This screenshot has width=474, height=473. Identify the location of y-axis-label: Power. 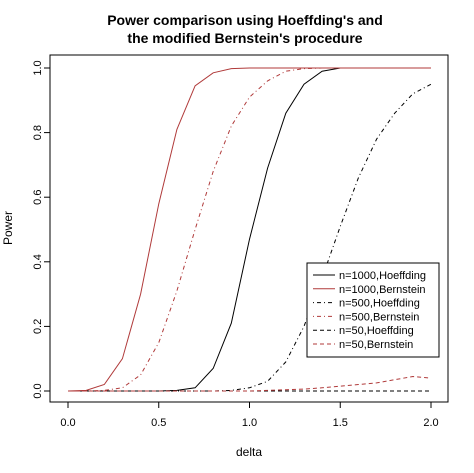
(8, 228).